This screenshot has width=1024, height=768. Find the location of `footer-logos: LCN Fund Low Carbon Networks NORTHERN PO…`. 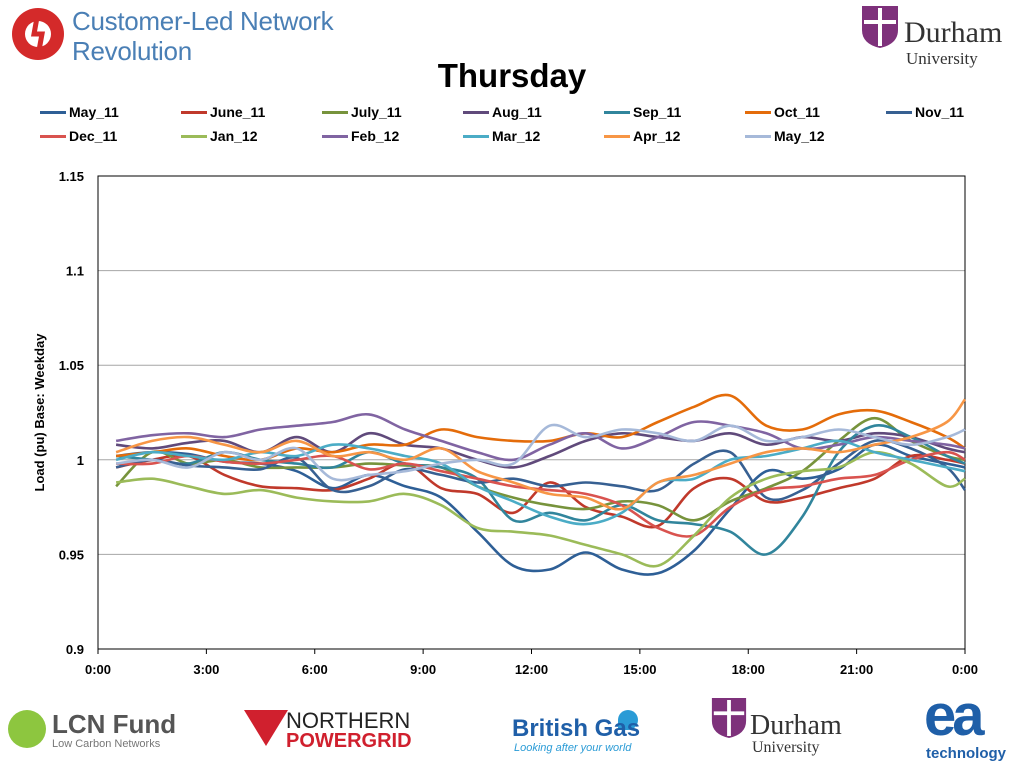

footer-logos: LCN Fund Low Carbon Networks NORTHERN PO… is located at coordinates (512, 727).